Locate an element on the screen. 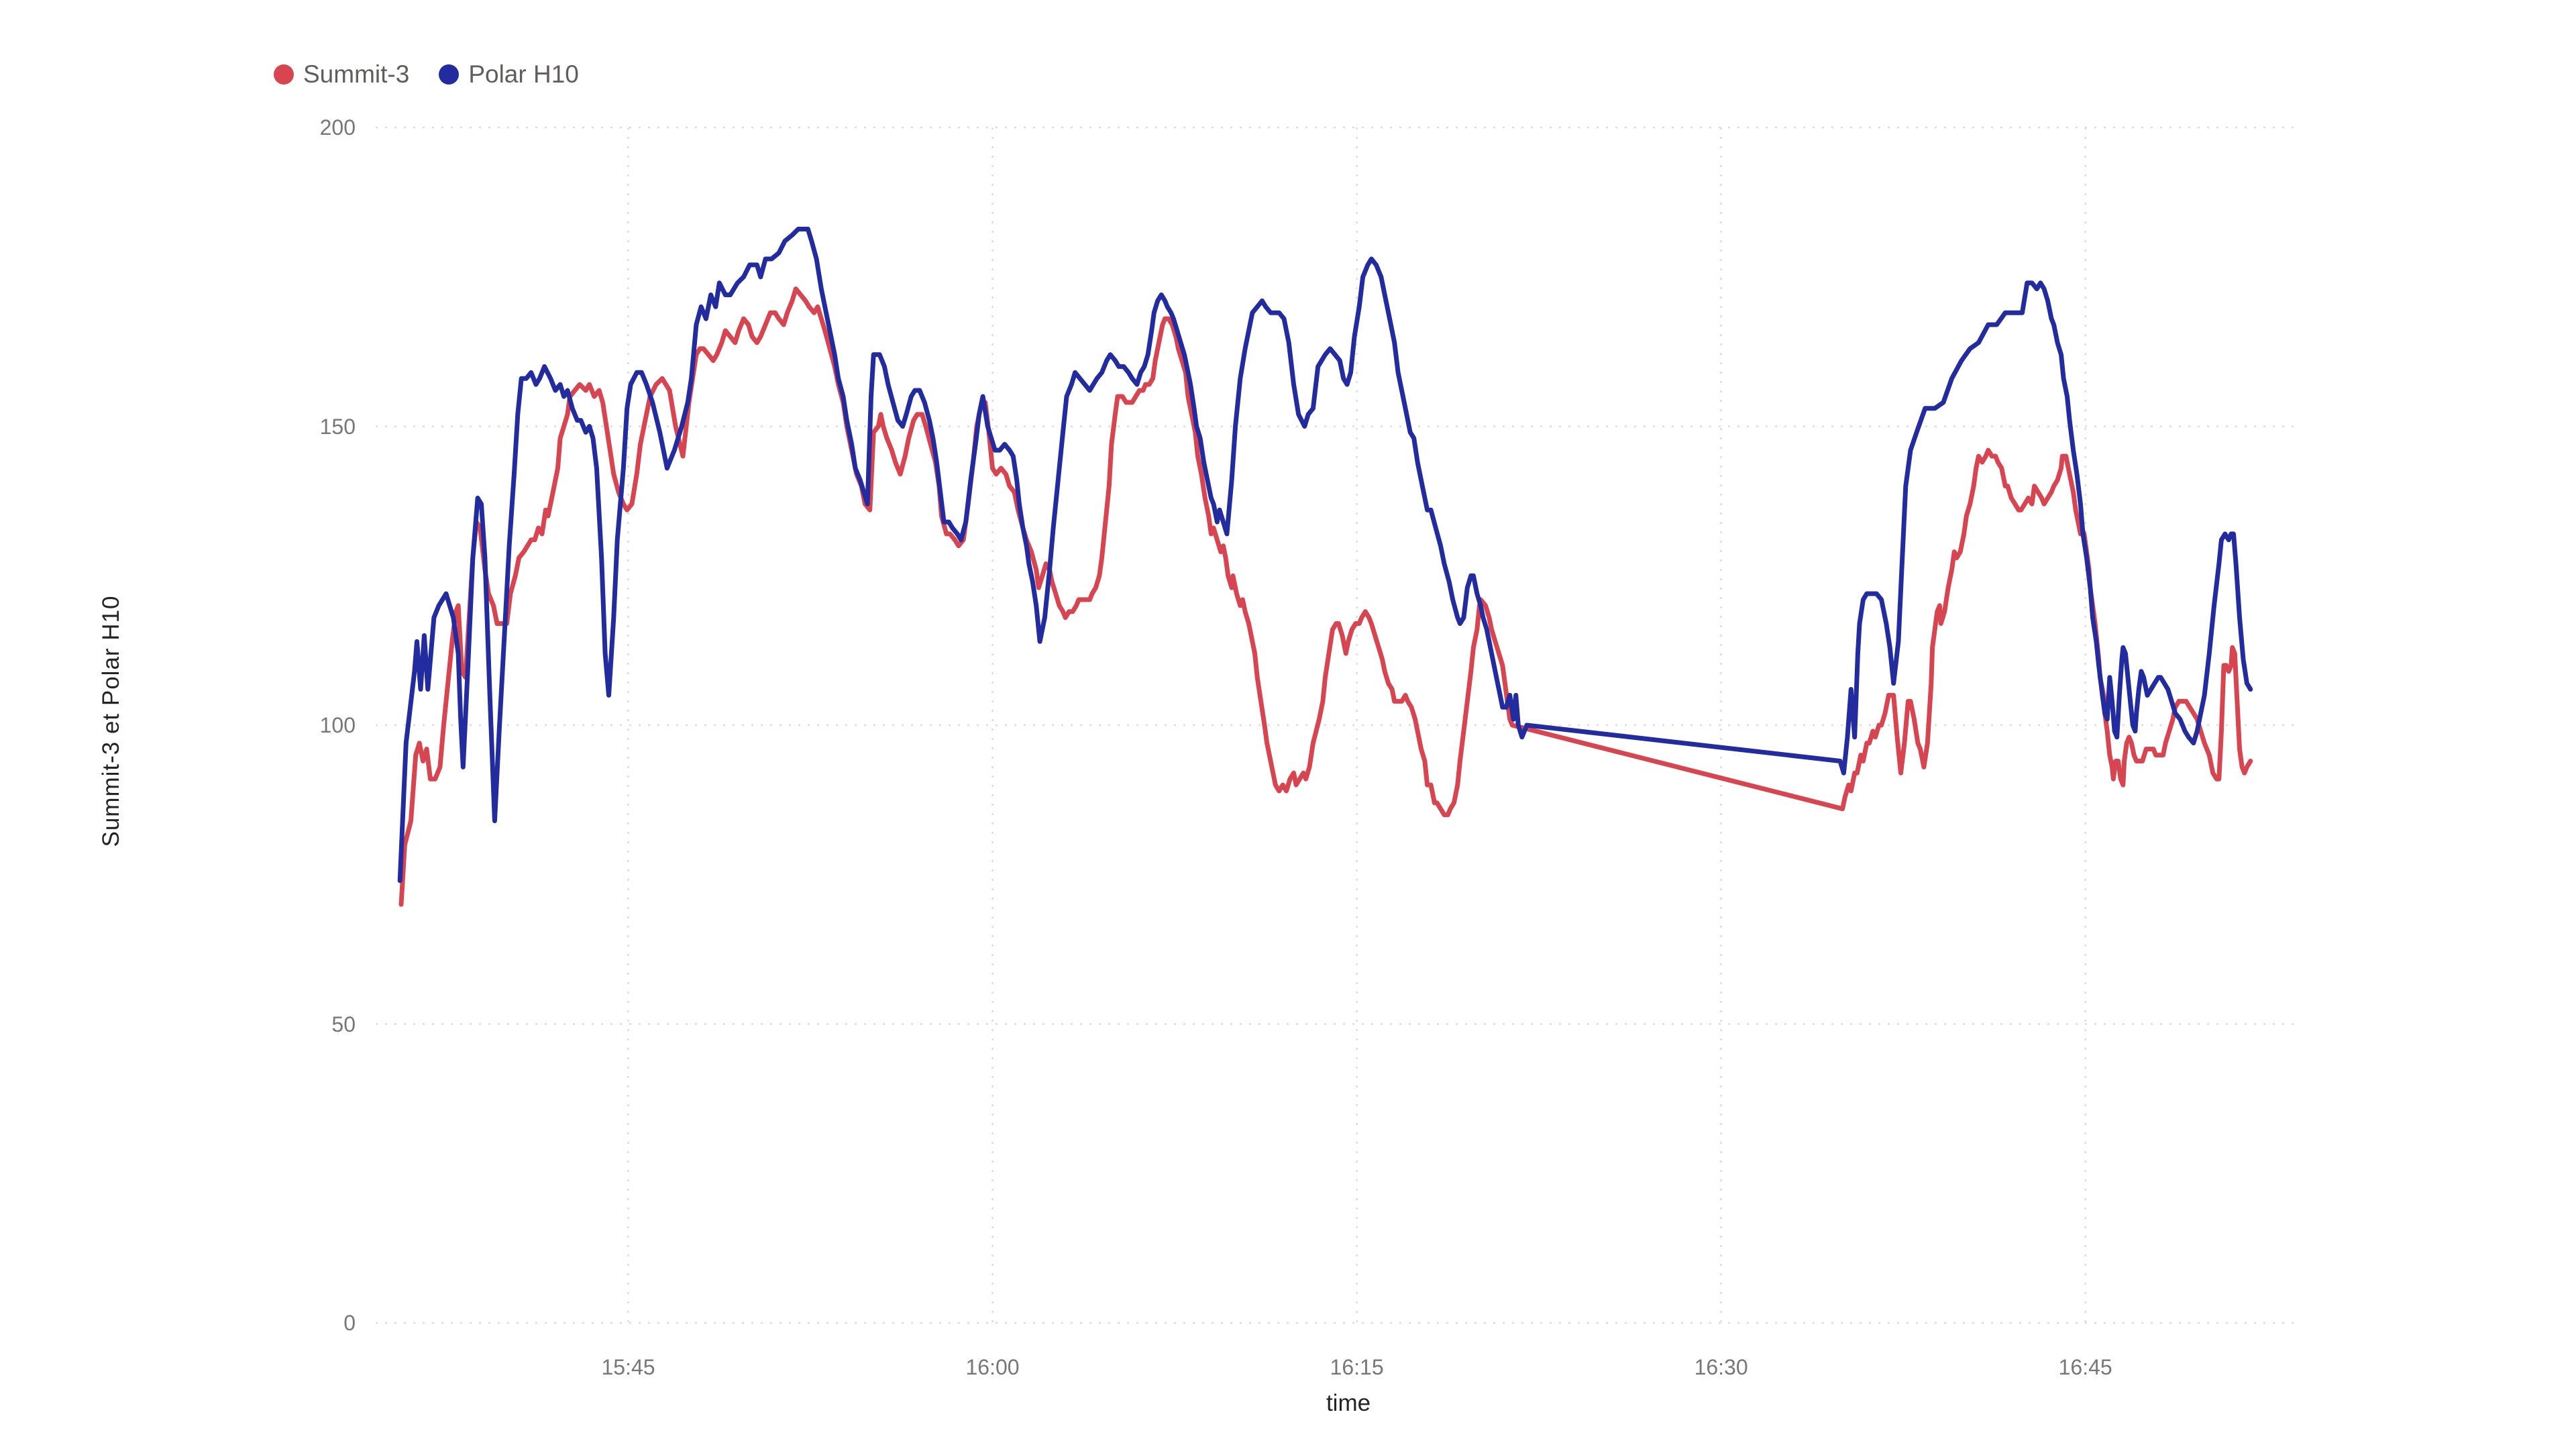  x-tick-16:00: 16:00 is located at coordinates (992, 1367).